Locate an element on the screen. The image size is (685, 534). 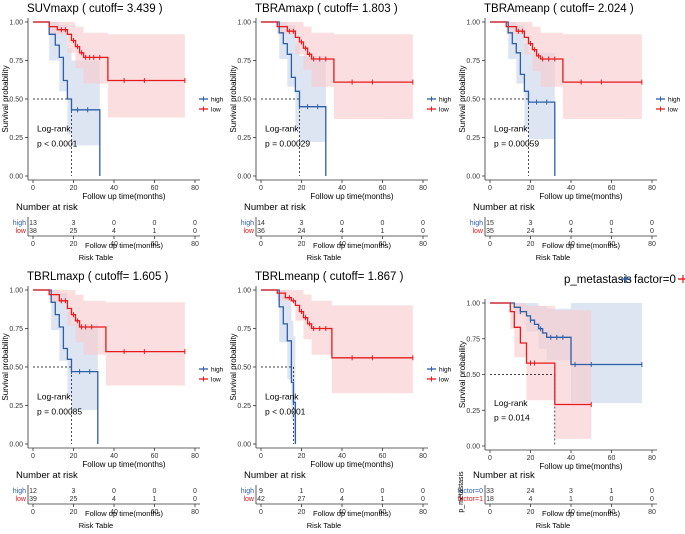
risk-value: 14 is located at coordinates (261, 223).